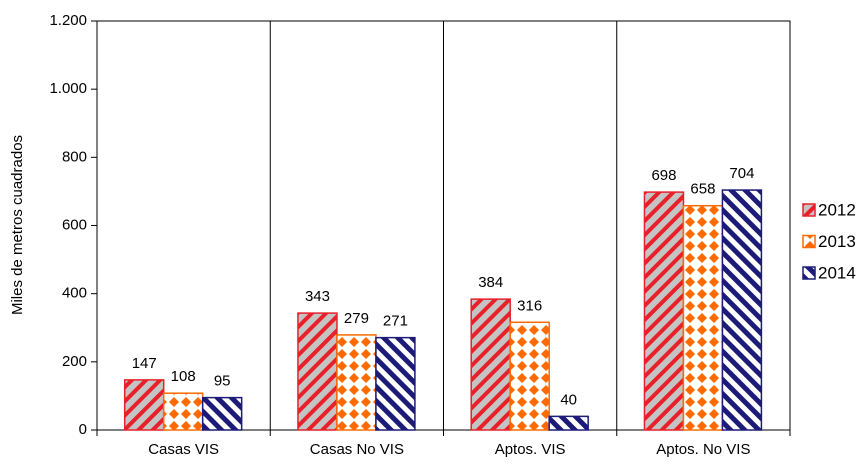 This screenshot has height=464, width=868. What do you see at coordinates (83, 429) in the screenshot?
I see `y-tick-label: 0` at bounding box center [83, 429].